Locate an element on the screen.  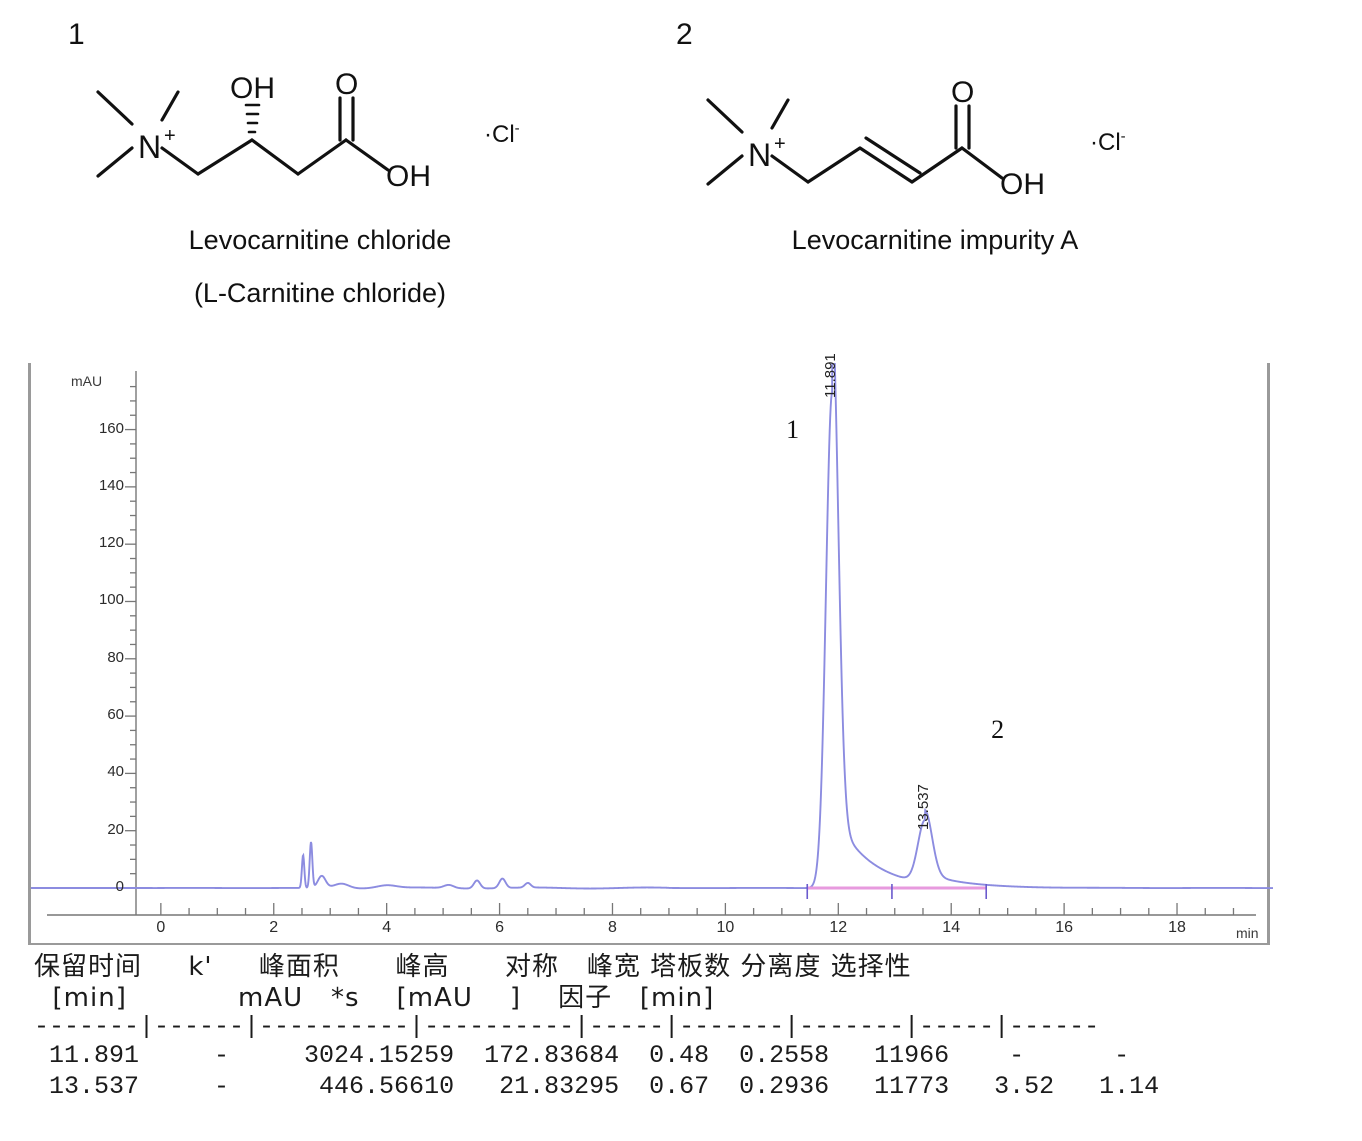
counterion-chloride-1: ·Cl- is located at coordinates (502, 134).